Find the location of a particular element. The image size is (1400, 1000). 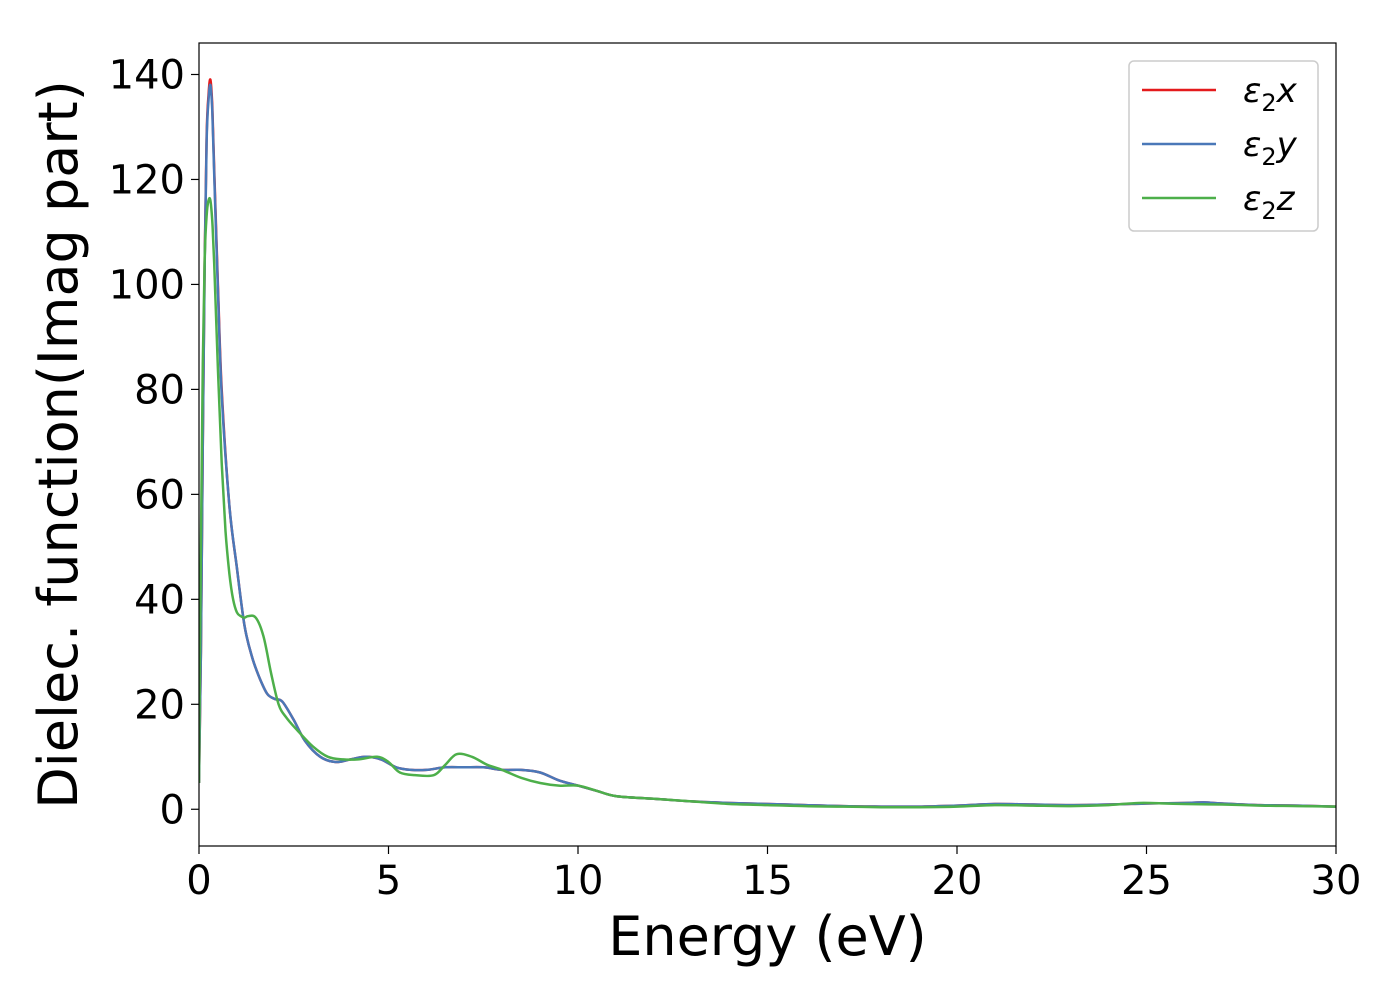

y-tick-label: 80 is located at coordinates (159, 390).